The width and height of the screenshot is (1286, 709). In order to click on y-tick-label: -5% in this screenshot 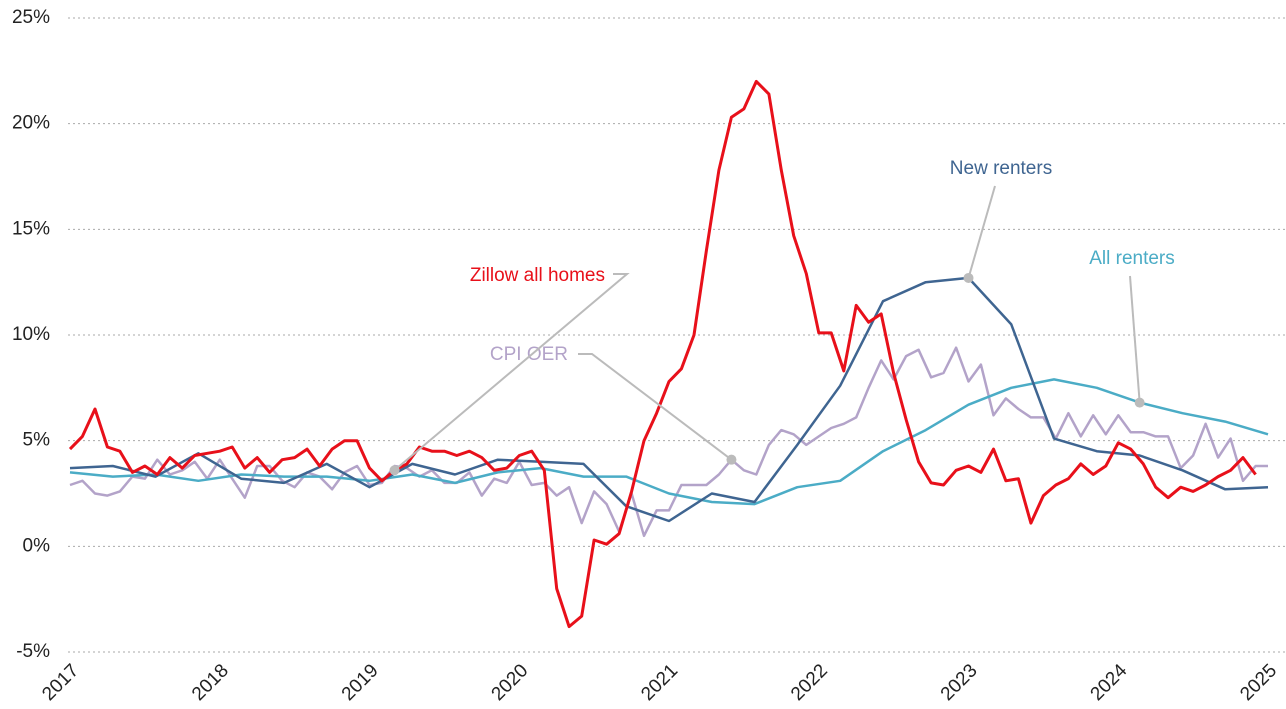, I will do `click(33, 651)`.